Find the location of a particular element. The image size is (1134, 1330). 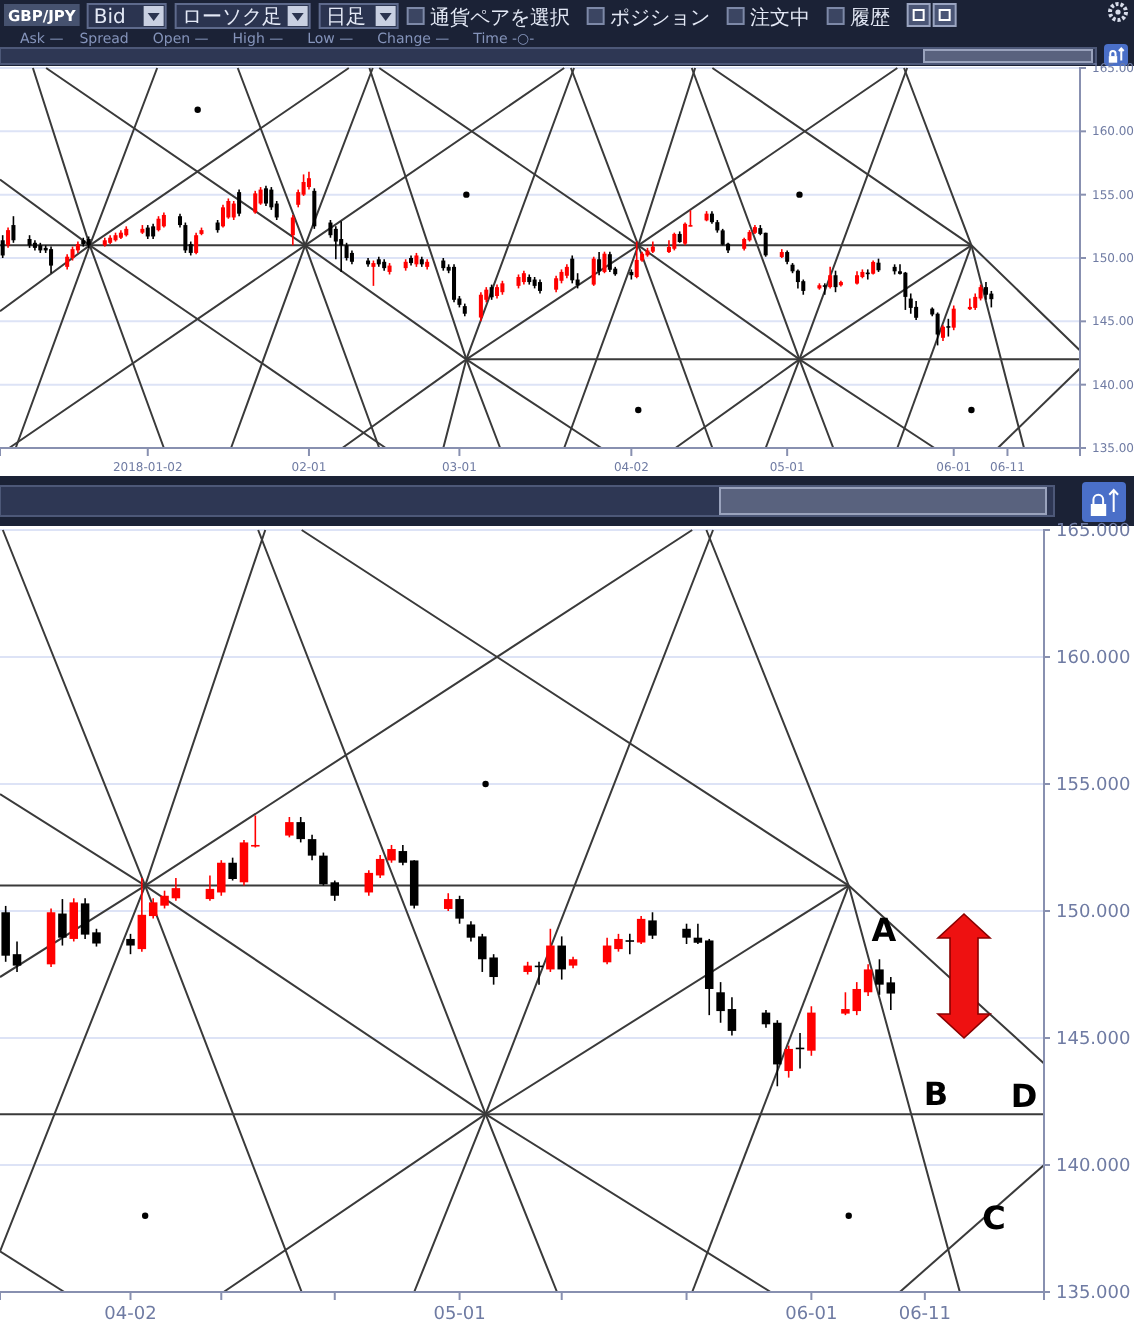

text: ローソク足 is located at coordinates (231, 18).